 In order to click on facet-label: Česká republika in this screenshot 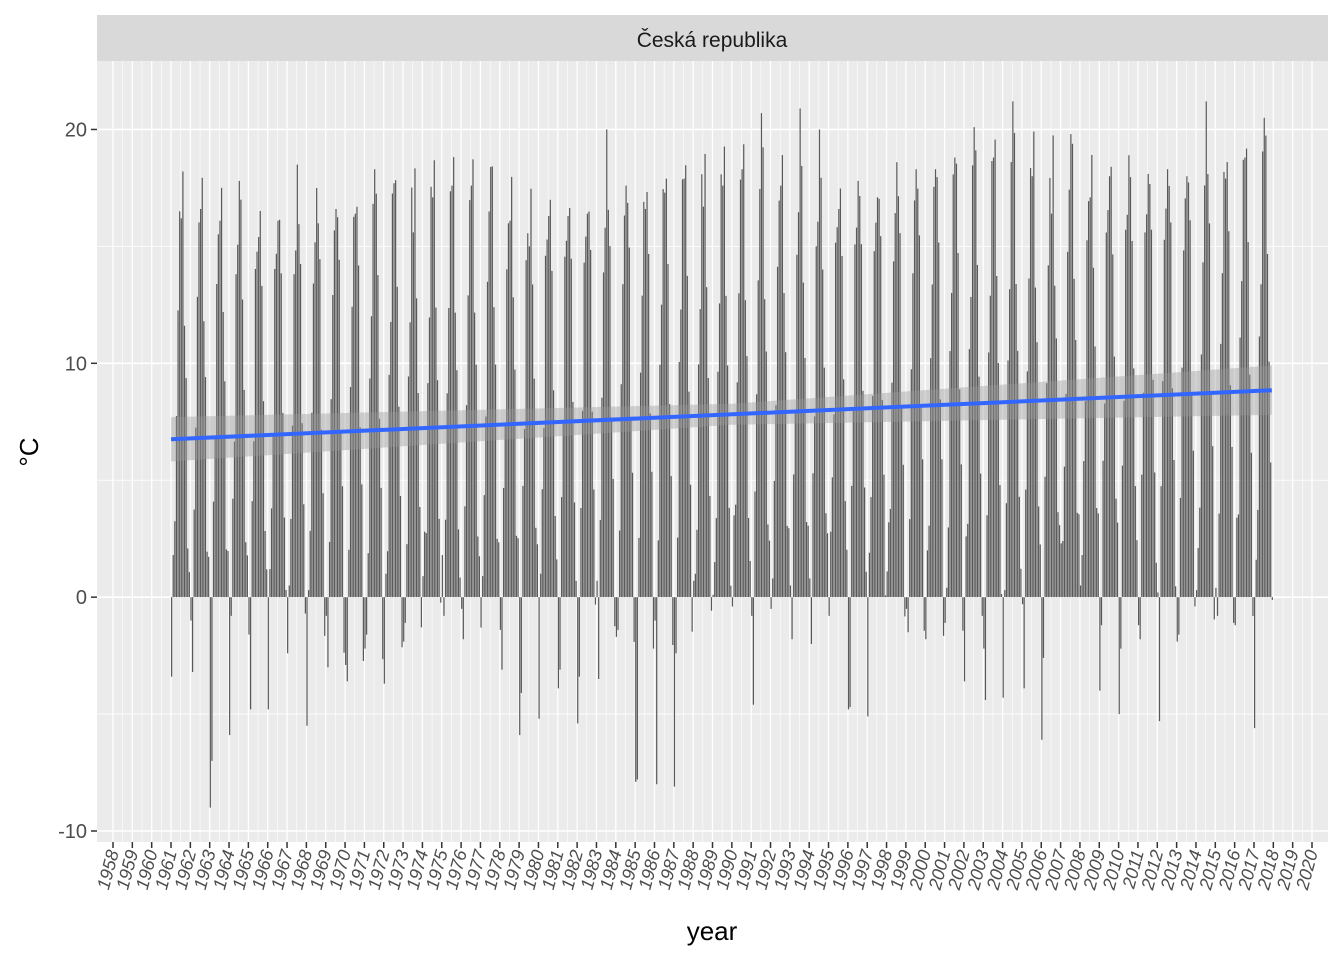, I will do `click(712, 40)`.